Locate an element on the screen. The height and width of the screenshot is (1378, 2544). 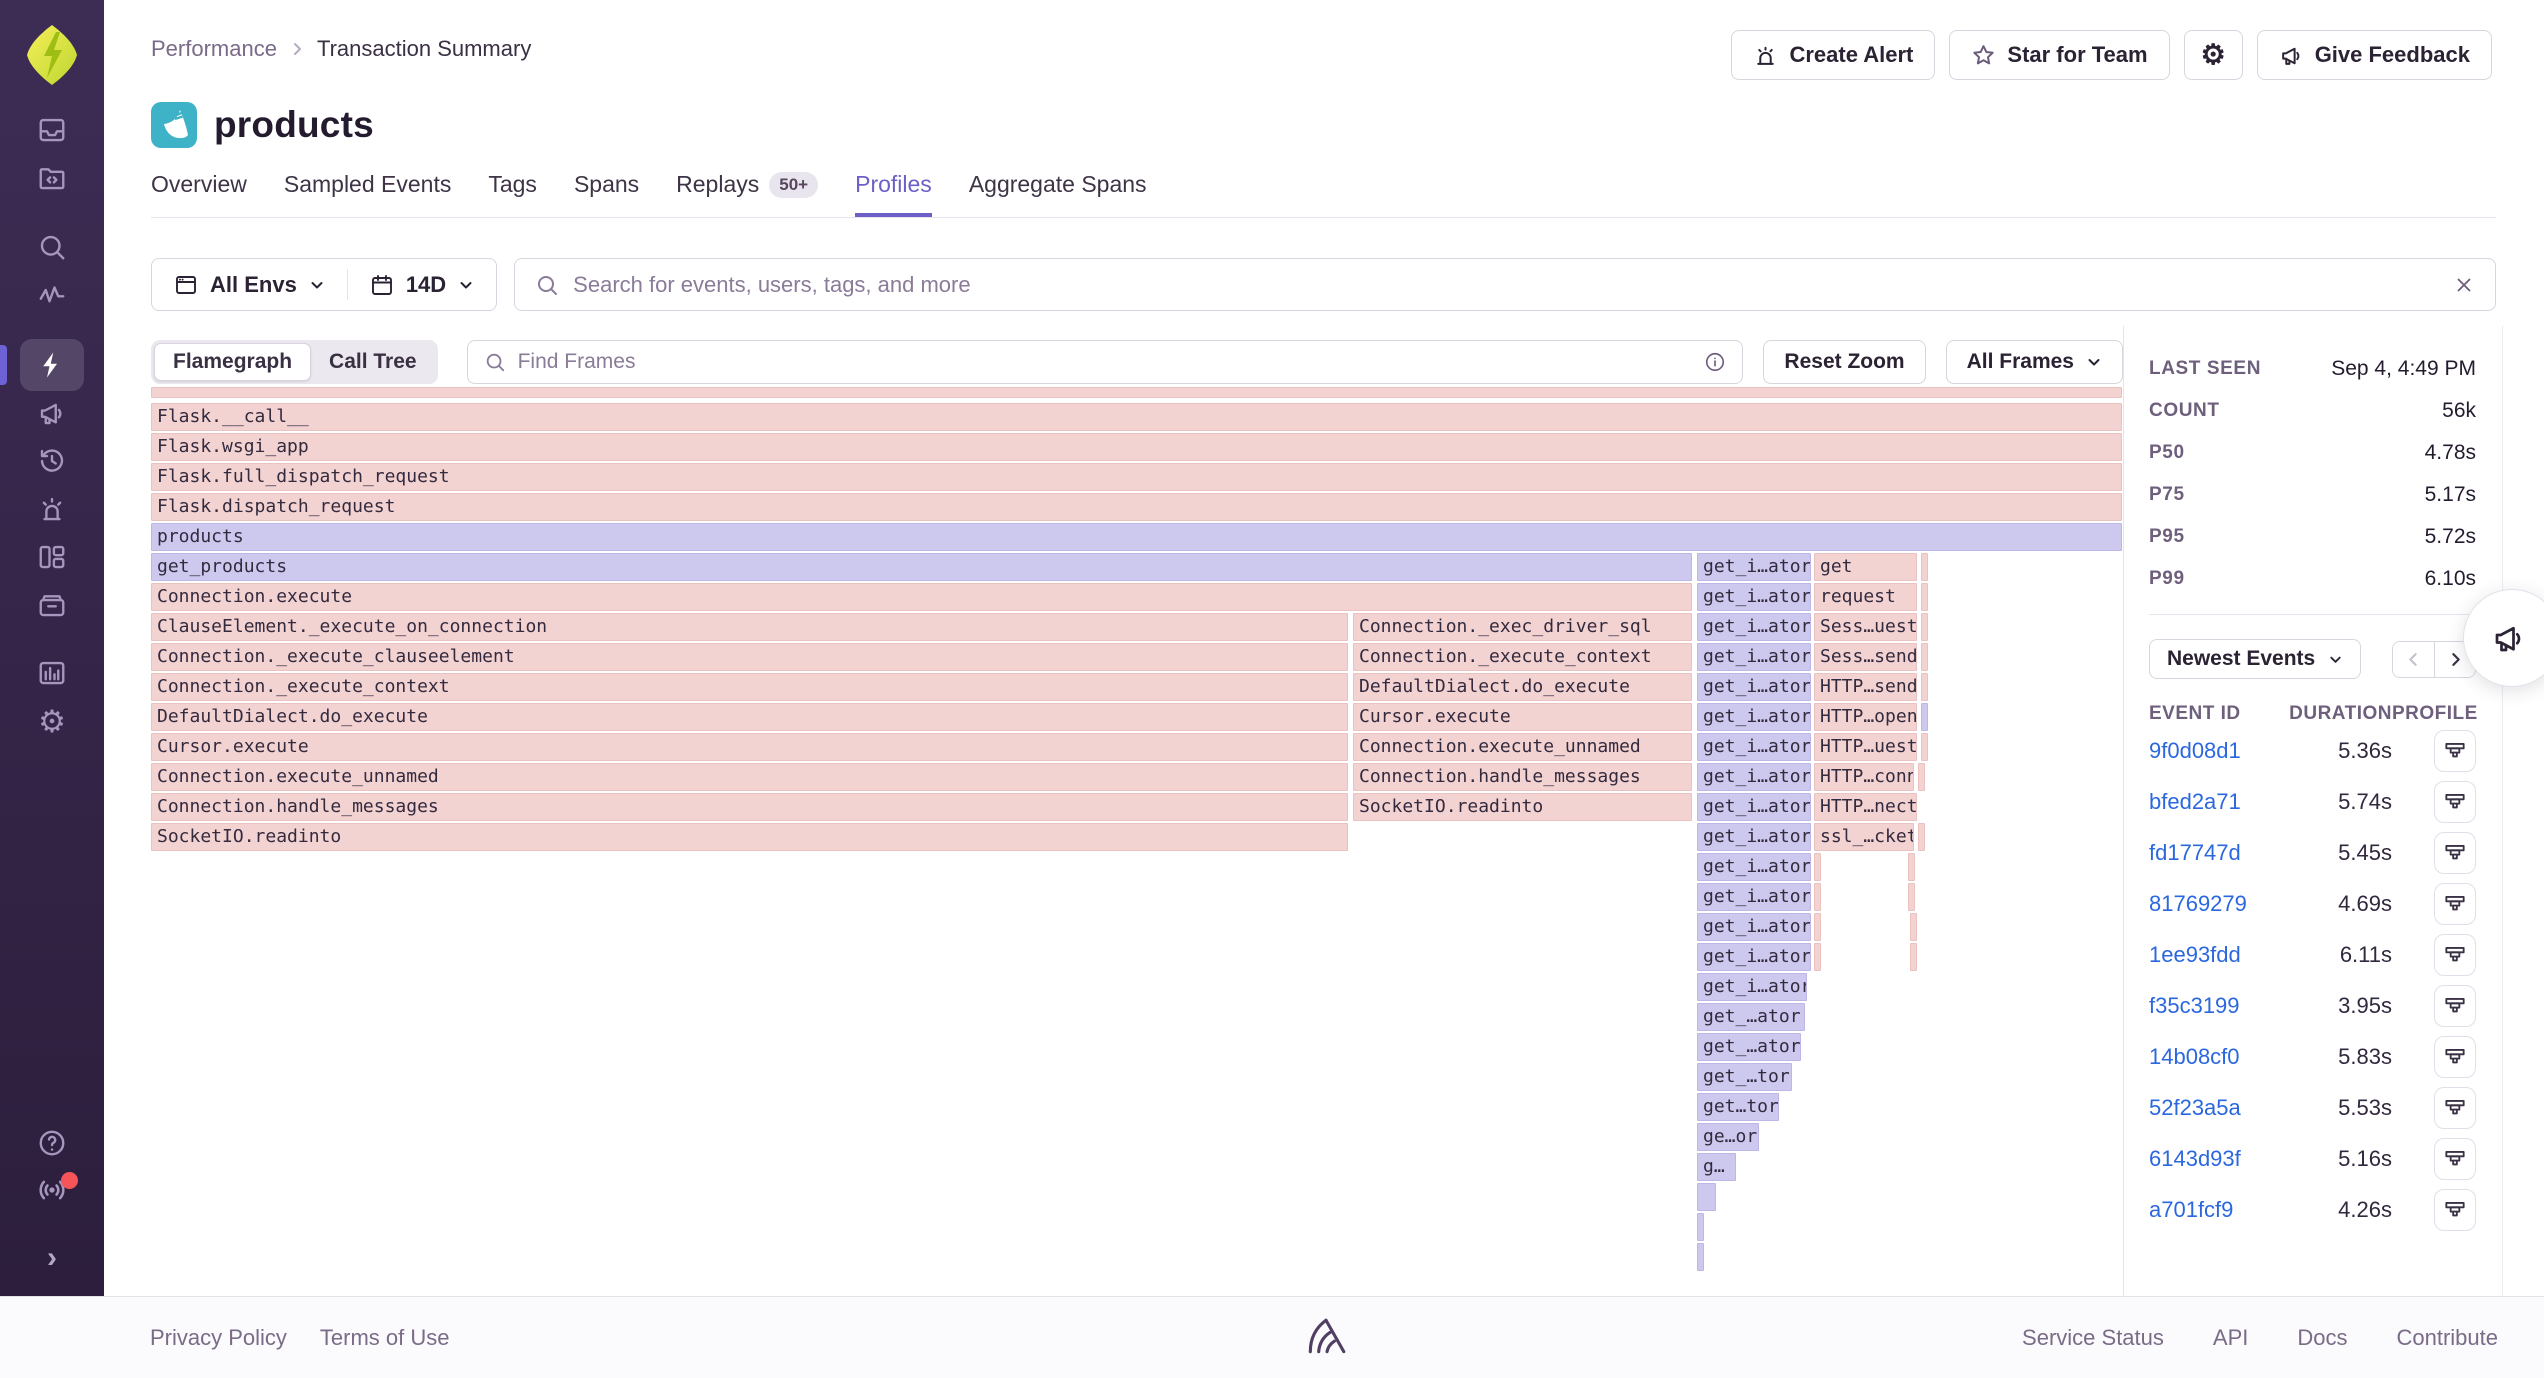
footer-link-privacy-policy: Privacy Policy is located at coordinates (218, 1337).